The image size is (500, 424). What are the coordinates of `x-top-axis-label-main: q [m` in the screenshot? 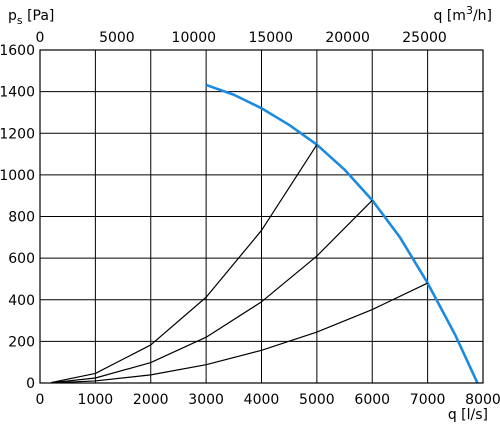 It's located at (450, 16).